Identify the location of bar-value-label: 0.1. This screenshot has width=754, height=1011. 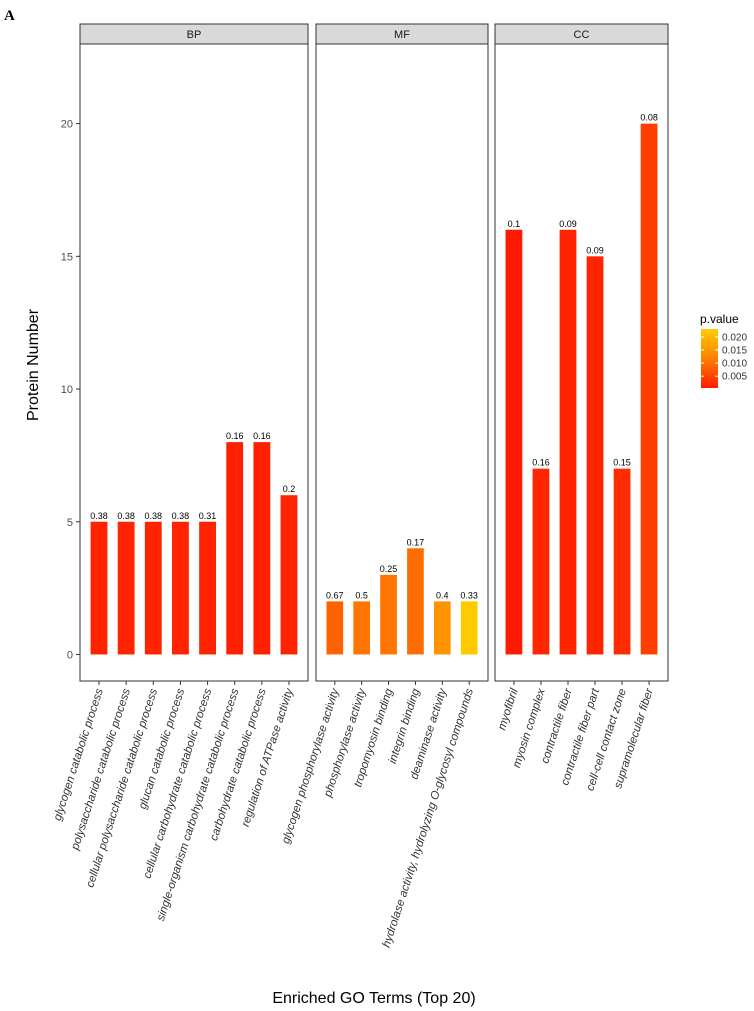
(514, 224).